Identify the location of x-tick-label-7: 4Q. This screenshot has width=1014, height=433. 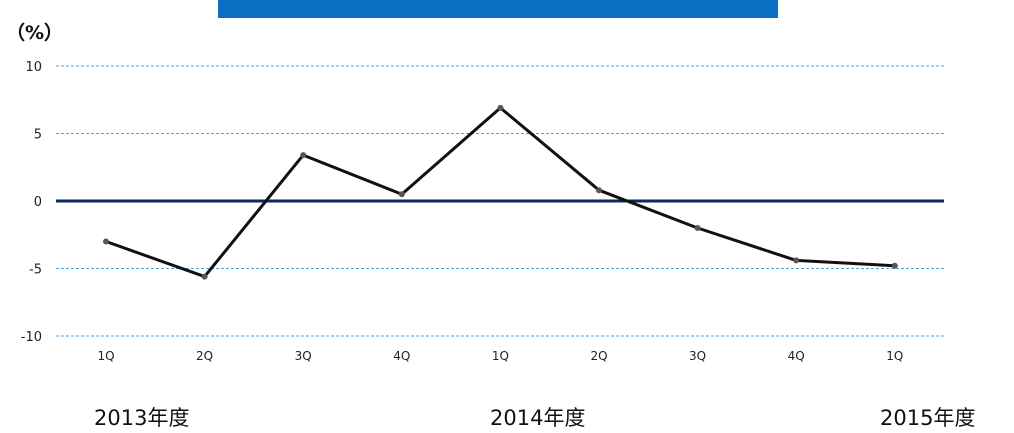
(796, 356).